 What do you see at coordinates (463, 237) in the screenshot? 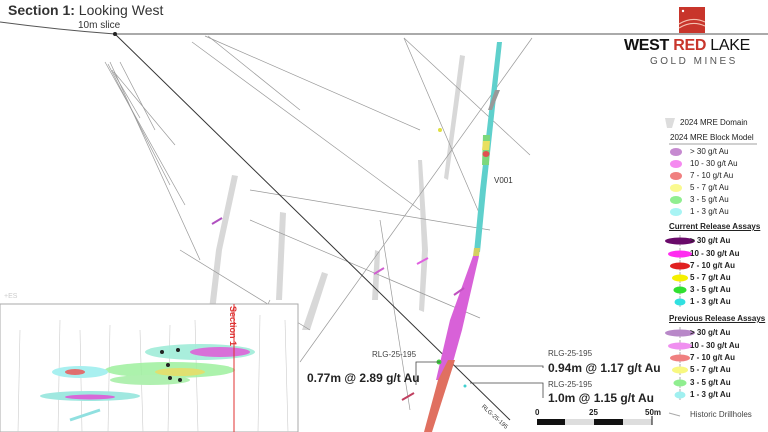
I see `vein-v001` at bounding box center [463, 237].